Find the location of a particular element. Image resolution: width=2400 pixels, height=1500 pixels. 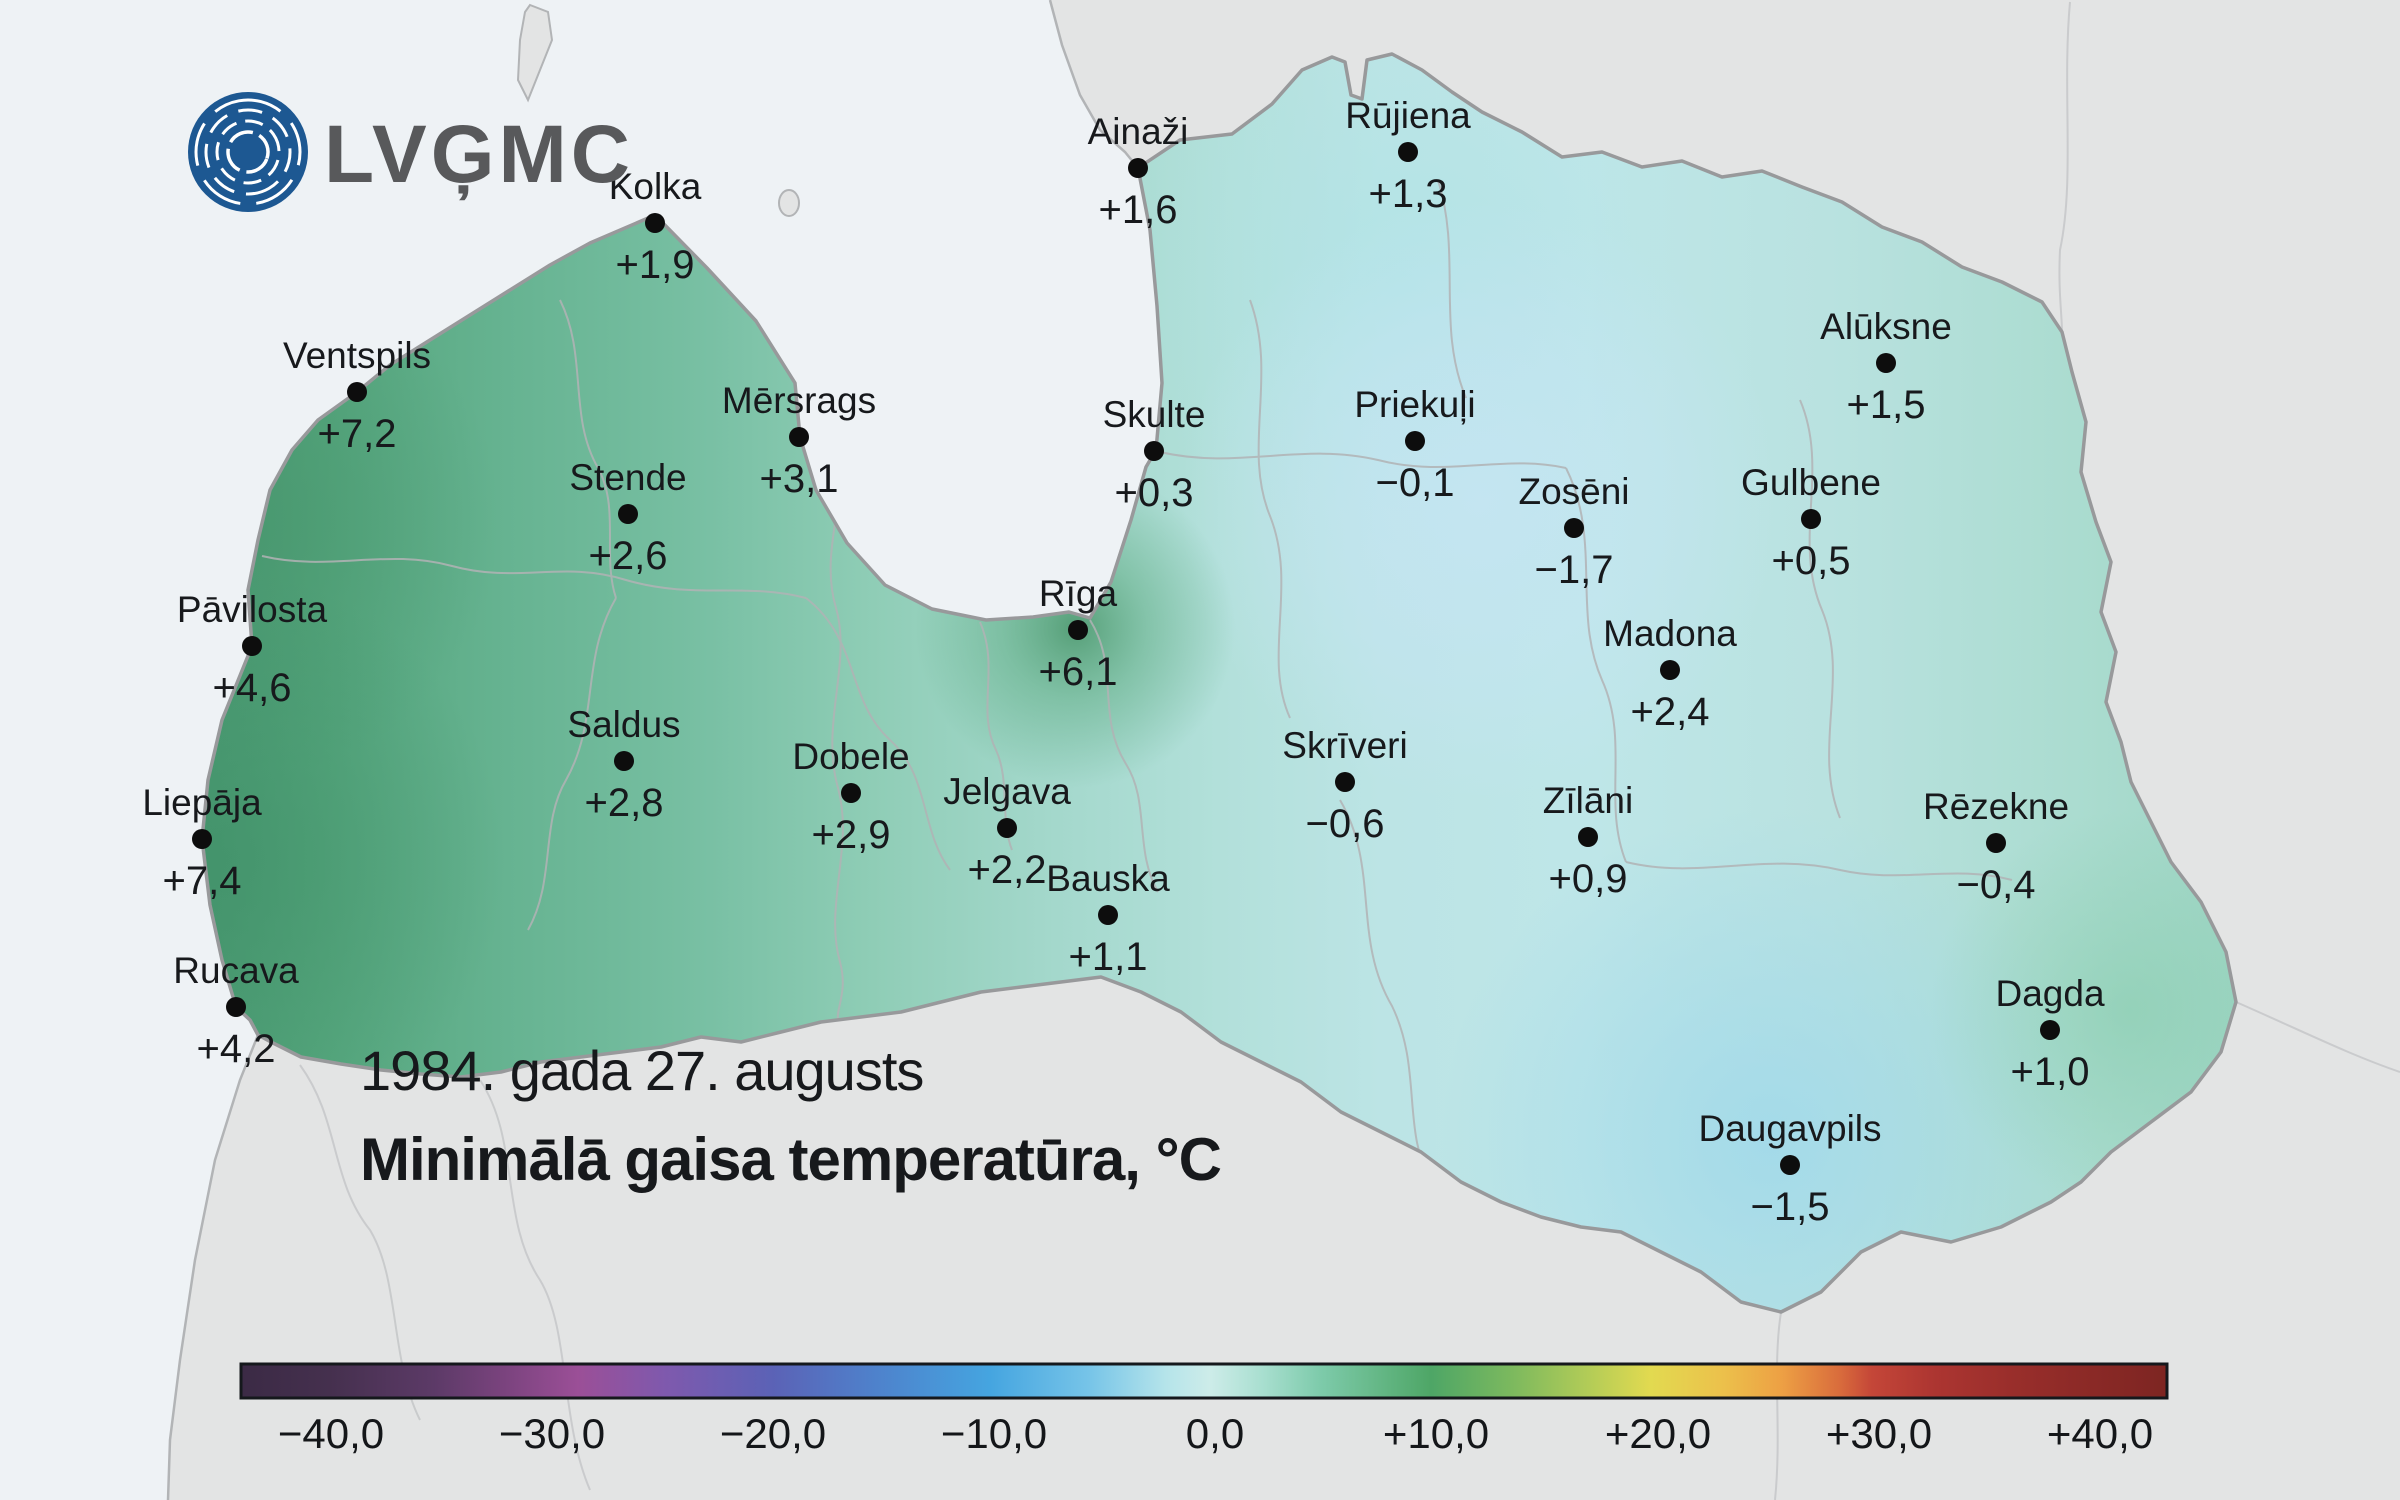

station-name-label: Kolka is located at coordinates (655, 186).